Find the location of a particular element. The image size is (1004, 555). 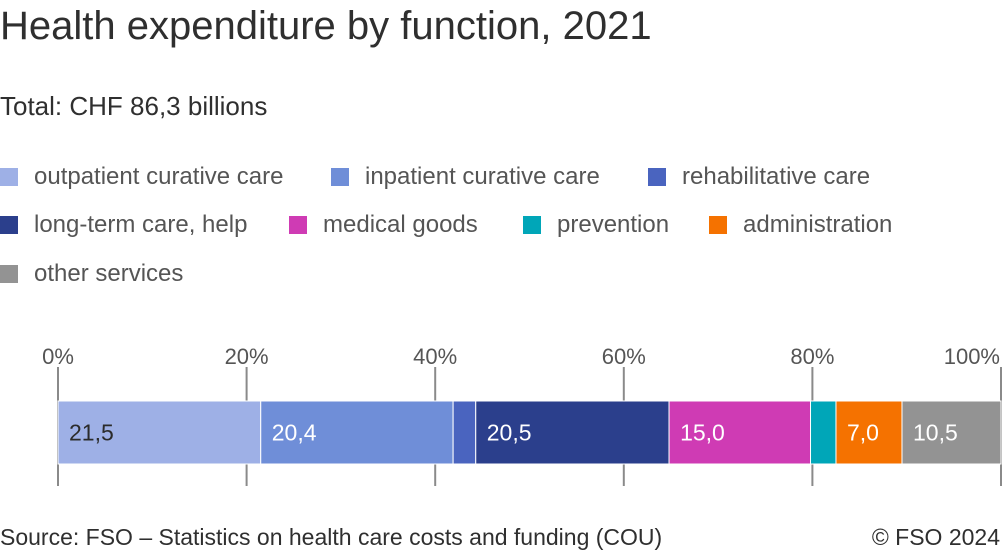

legend-item-outpatient: outpatient curative care is located at coordinates (141, 177).